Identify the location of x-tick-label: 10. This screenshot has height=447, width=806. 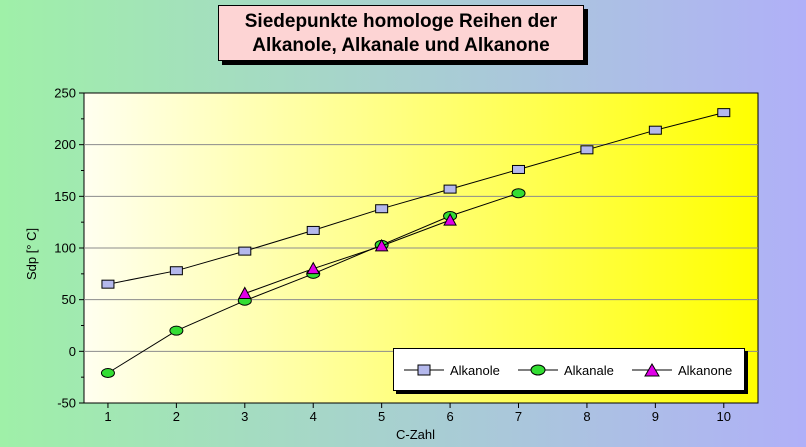
(724, 416).